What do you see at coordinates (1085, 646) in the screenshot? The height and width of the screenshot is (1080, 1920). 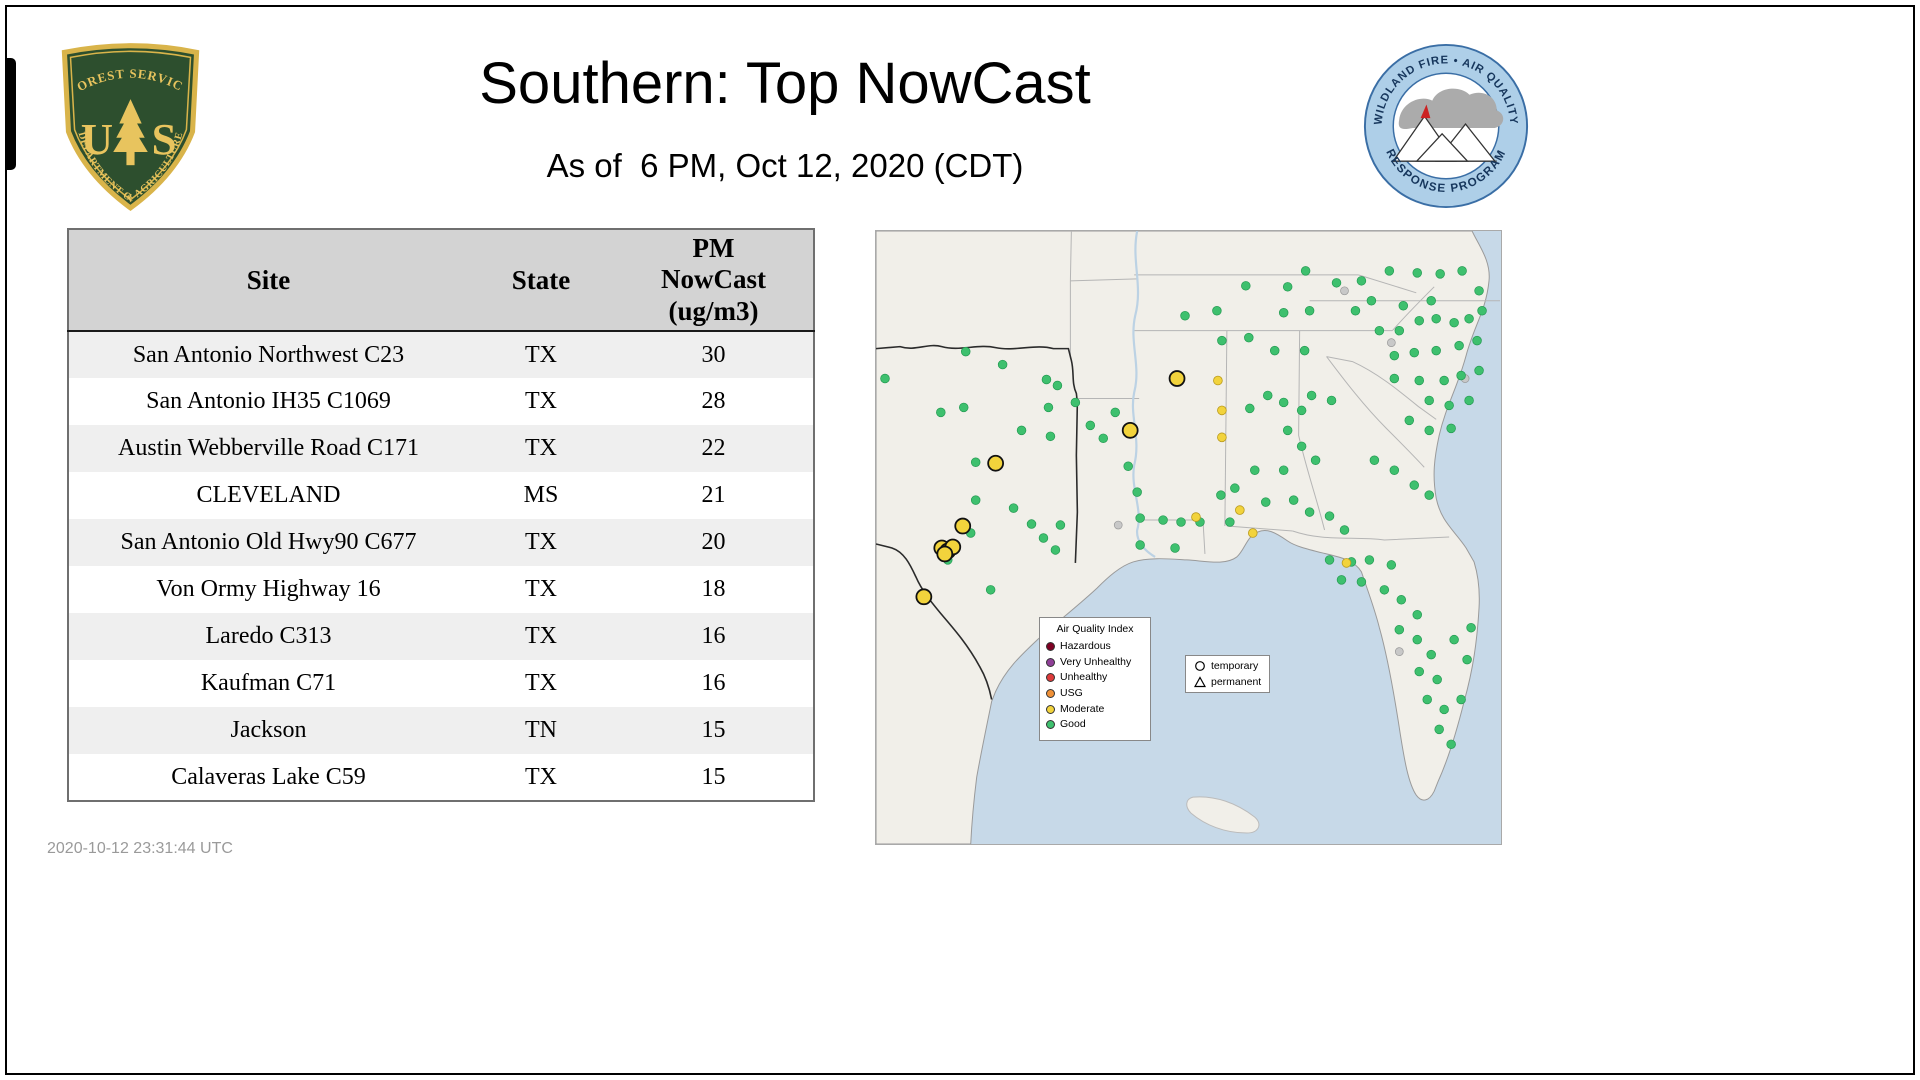 I see `aqi-item-label: Hazardous` at bounding box center [1085, 646].